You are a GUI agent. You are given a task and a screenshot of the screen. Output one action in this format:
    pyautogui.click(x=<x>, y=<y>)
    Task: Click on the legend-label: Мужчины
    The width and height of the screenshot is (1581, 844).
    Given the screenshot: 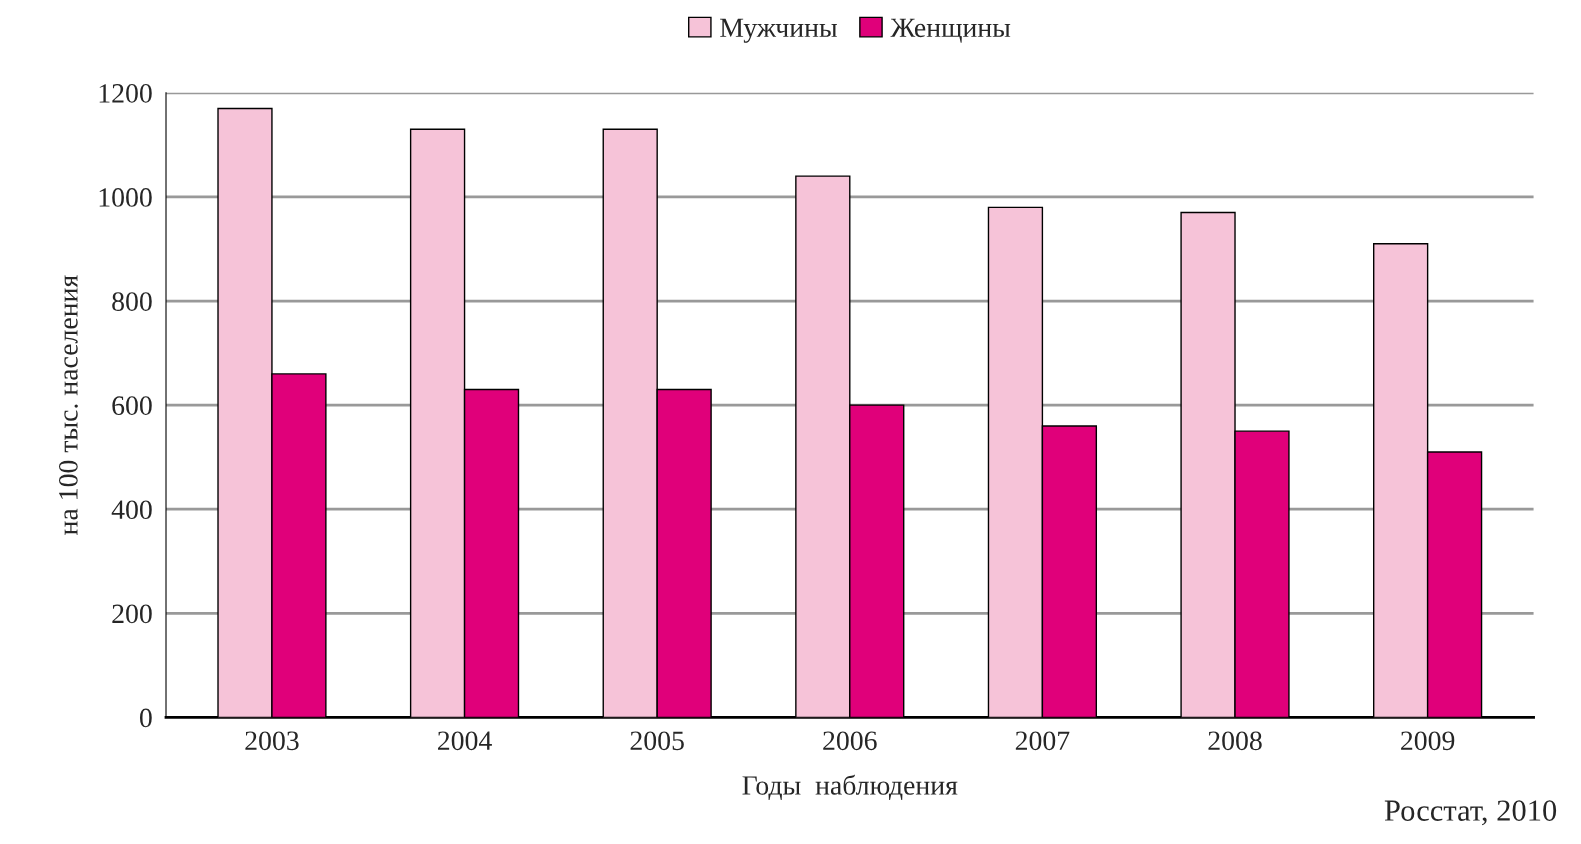 What is the action you would take?
    pyautogui.click(x=778, y=30)
    